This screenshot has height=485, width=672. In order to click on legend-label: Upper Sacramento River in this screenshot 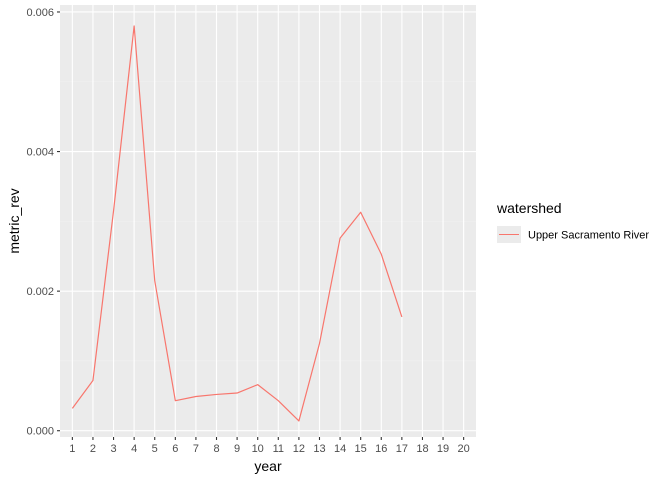, I will do `click(588, 236)`.